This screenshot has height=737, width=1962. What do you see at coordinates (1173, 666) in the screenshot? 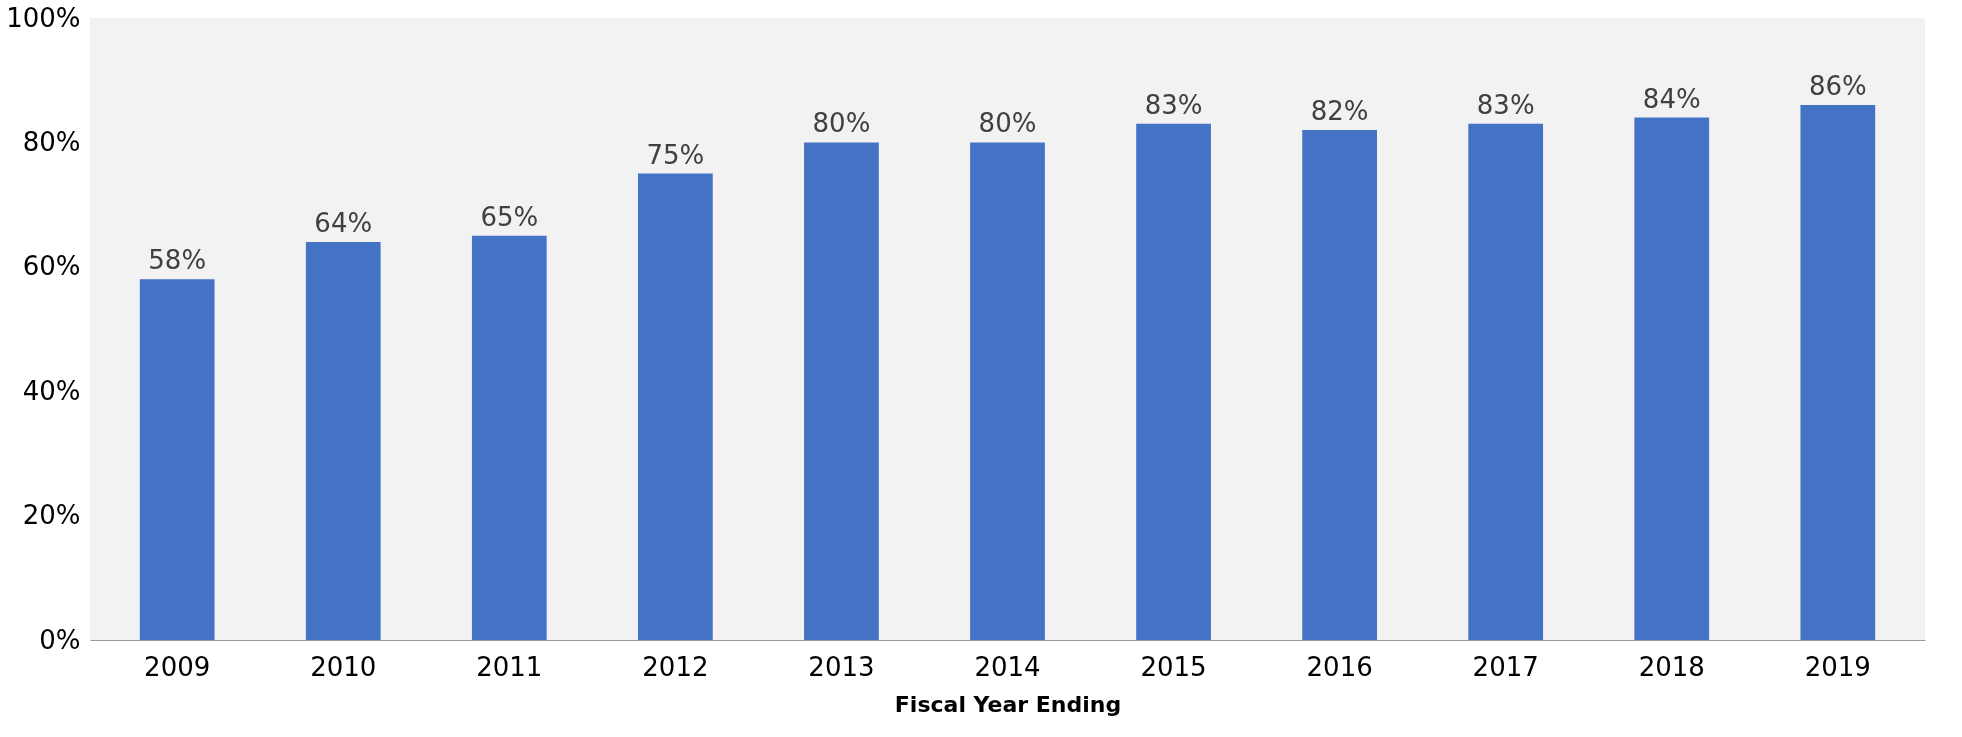
I see `x-tick-label: 2015` at bounding box center [1173, 666].